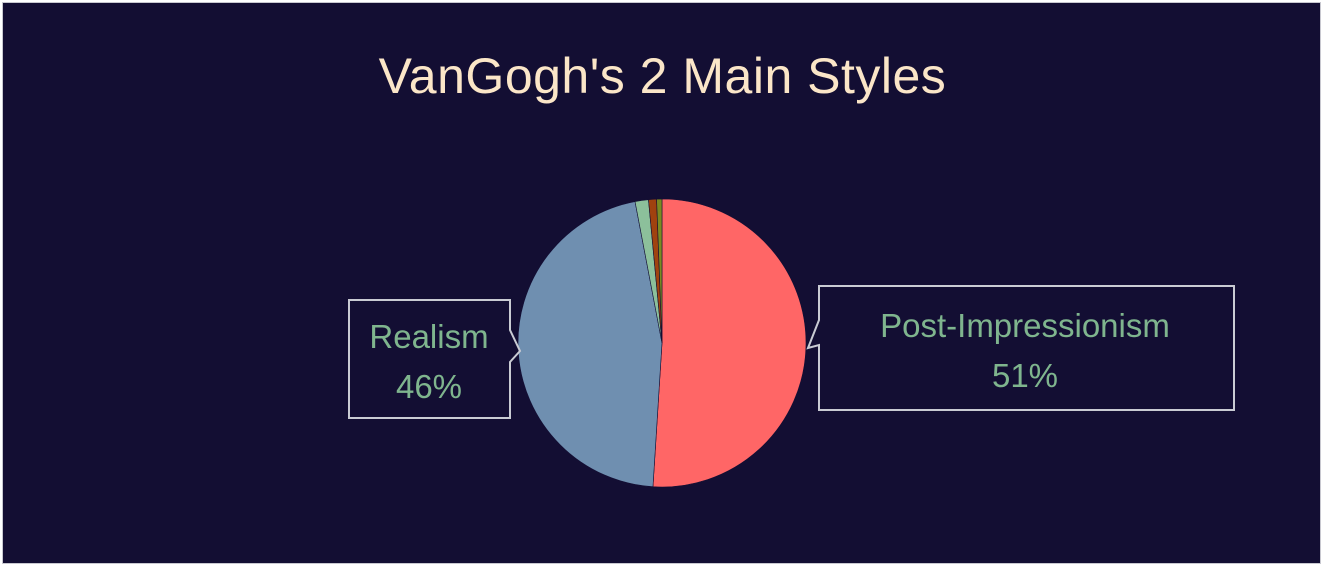  Describe the element at coordinates (662, 76) in the screenshot. I see `chart-title: VanGogh's 2 Main Styles` at that location.